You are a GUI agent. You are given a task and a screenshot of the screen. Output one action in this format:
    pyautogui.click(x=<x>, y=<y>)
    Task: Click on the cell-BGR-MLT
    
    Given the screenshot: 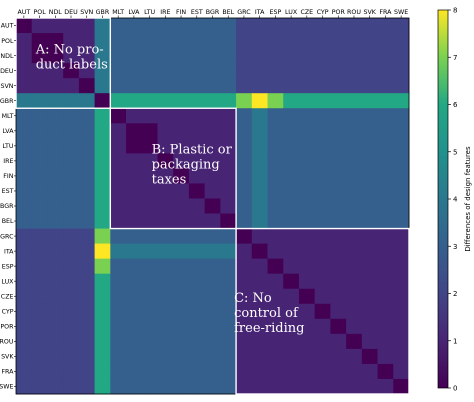 What is the action you would take?
    pyautogui.click(x=118, y=206)
    